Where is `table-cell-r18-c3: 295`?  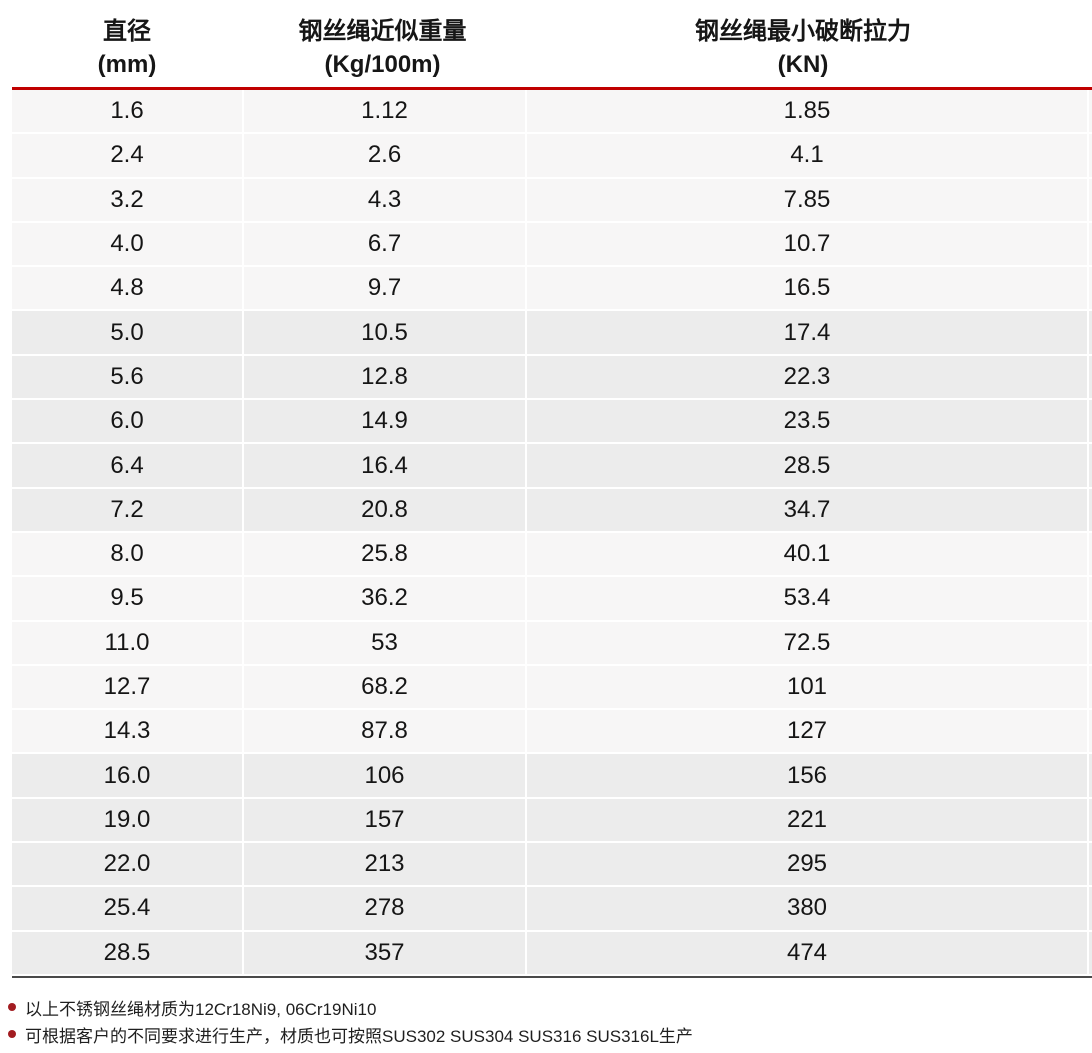
table-cell-r18-c3: 295 is located at coordinates (807, 864).